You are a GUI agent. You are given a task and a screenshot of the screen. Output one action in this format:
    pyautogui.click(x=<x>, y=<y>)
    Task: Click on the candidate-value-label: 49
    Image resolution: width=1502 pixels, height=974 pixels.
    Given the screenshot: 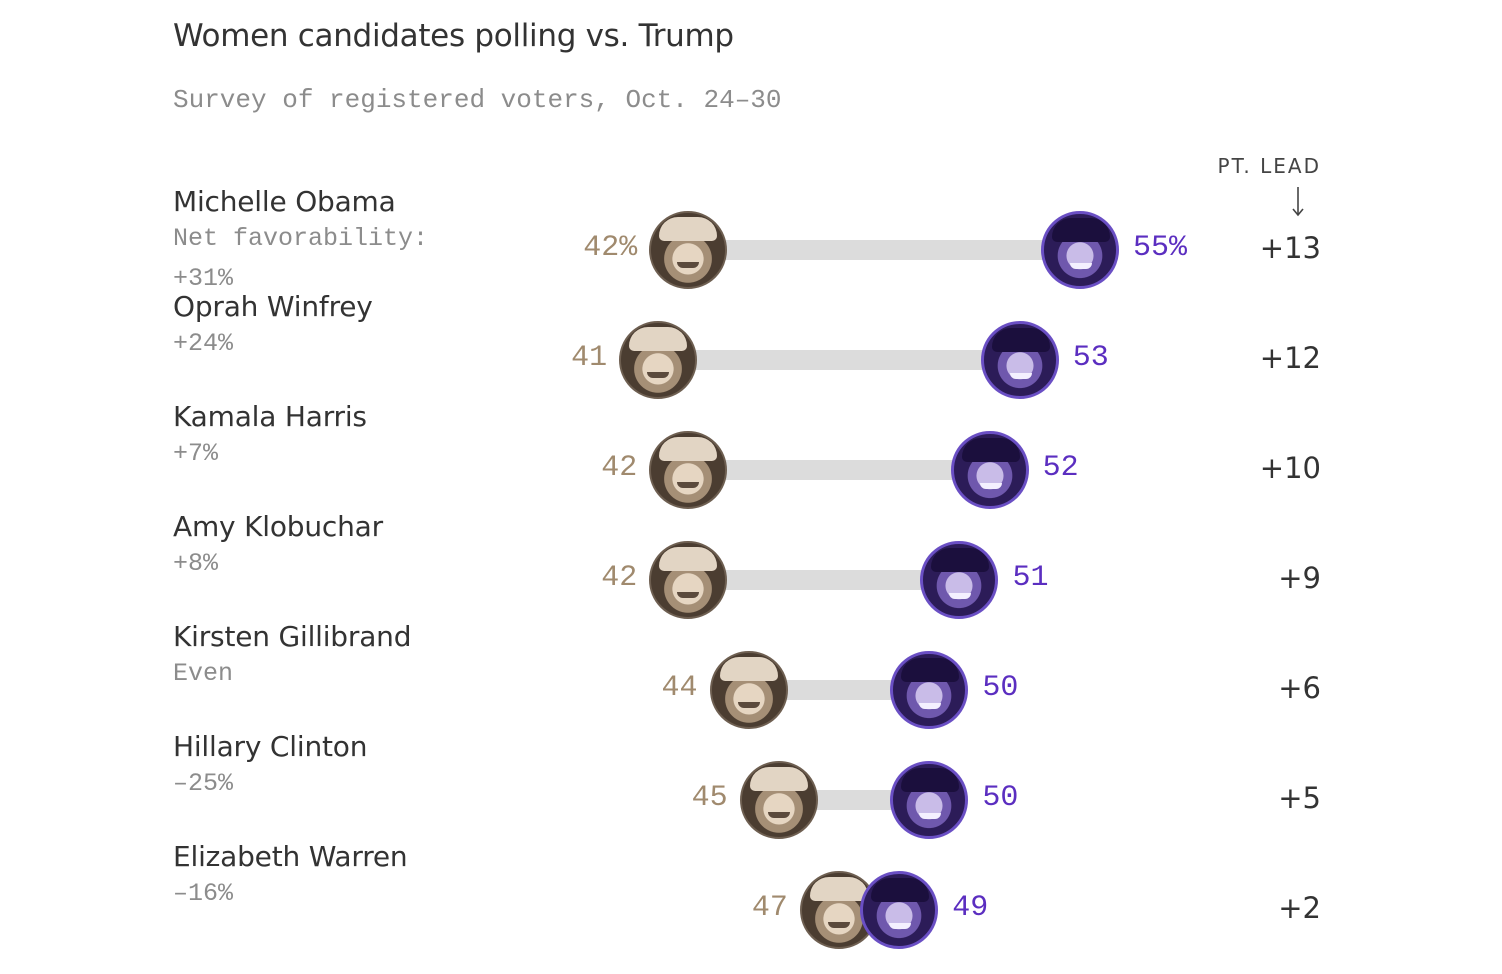 What is the action you would take?
    pyautogui.click(x=970, y=908)
    